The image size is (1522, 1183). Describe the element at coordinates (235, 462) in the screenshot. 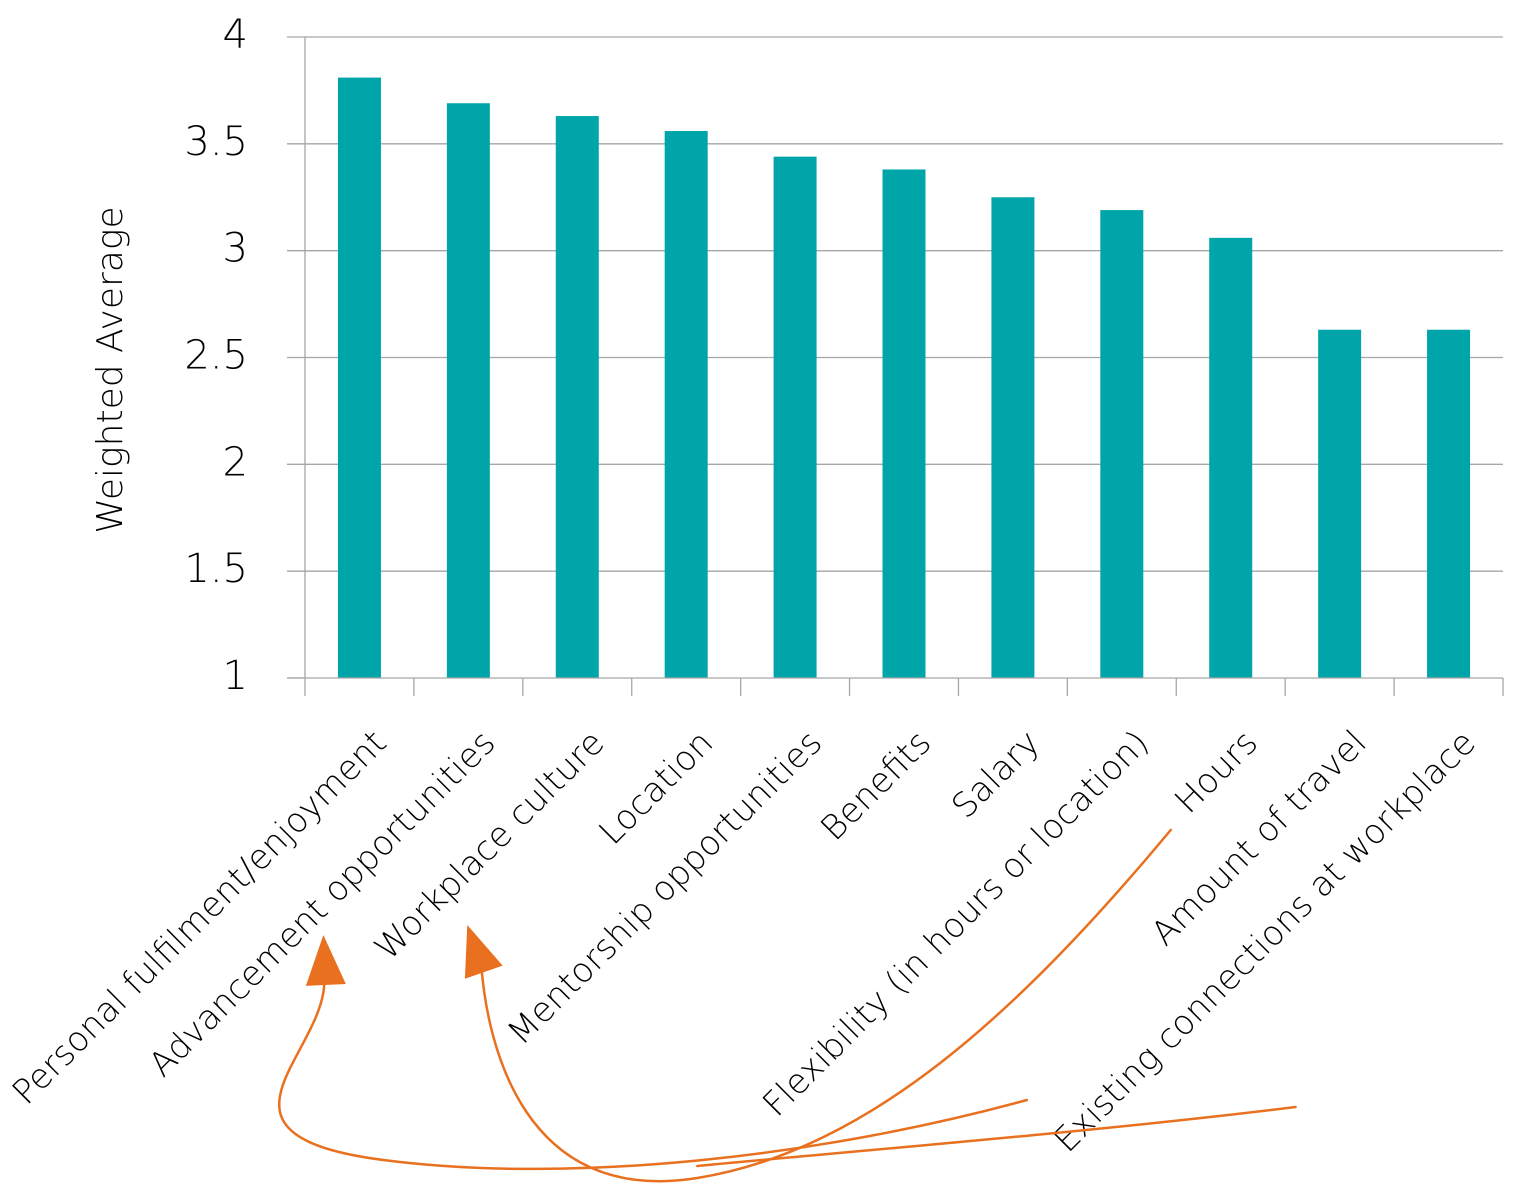

I see `y-tick-label: 2` at that location.